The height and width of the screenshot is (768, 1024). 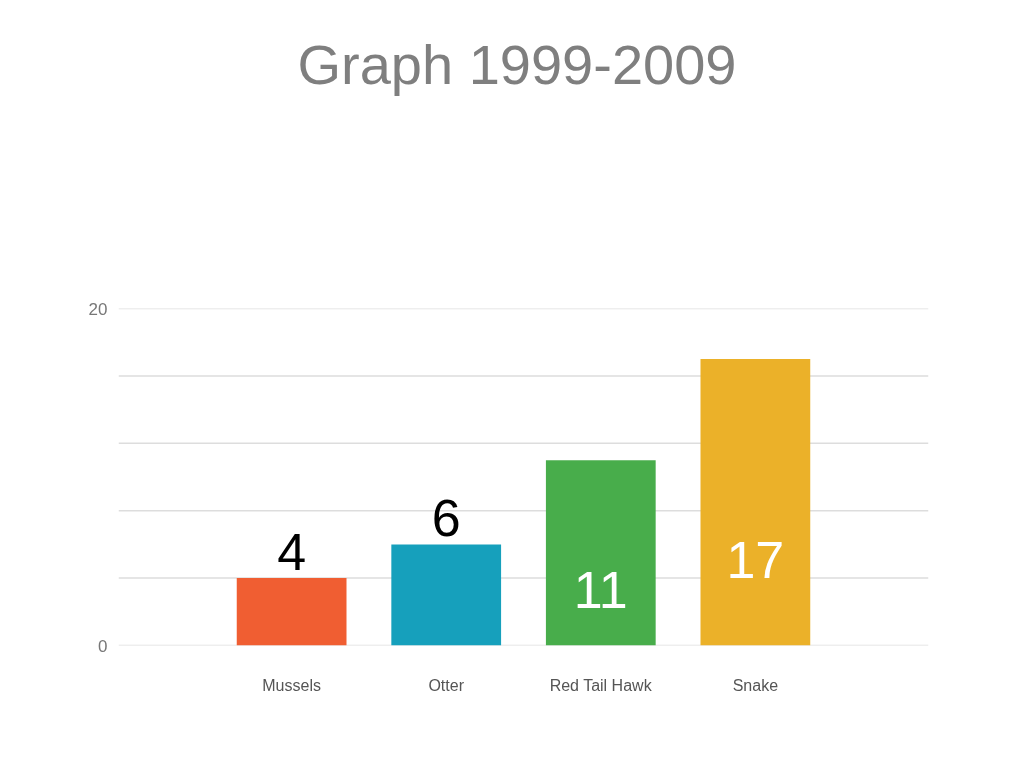 I want to click on y-tick-label: 20, so click(x=98, y=309).